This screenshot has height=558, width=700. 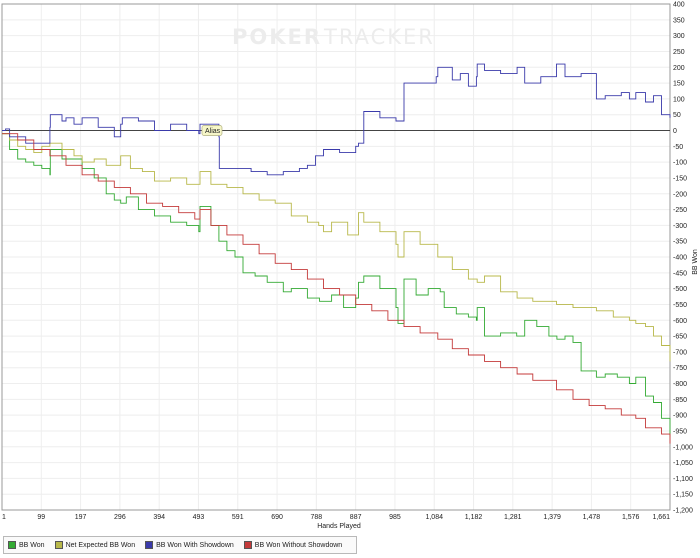 What do you see at coordinates (395, 517) in the screenshot?
I see `x-tick-label: 985` at bounding box center [395, 517].